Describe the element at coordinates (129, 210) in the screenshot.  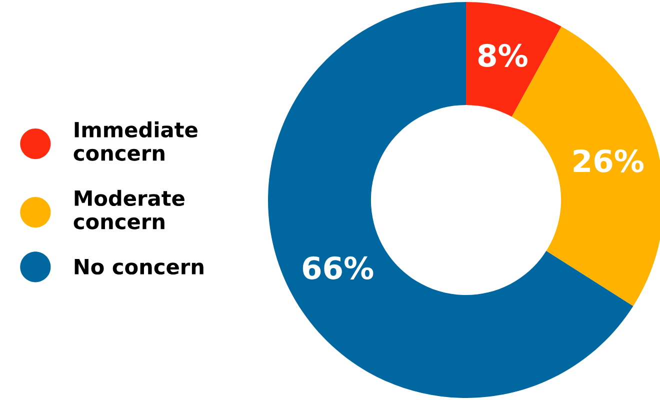
I see `legend-label: Moderate concern` at that location.